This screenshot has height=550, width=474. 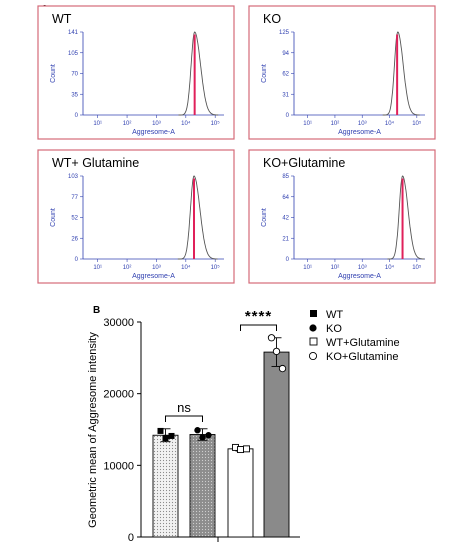 I want to click on legend-item-1: WT, so click(x=326, y=315).